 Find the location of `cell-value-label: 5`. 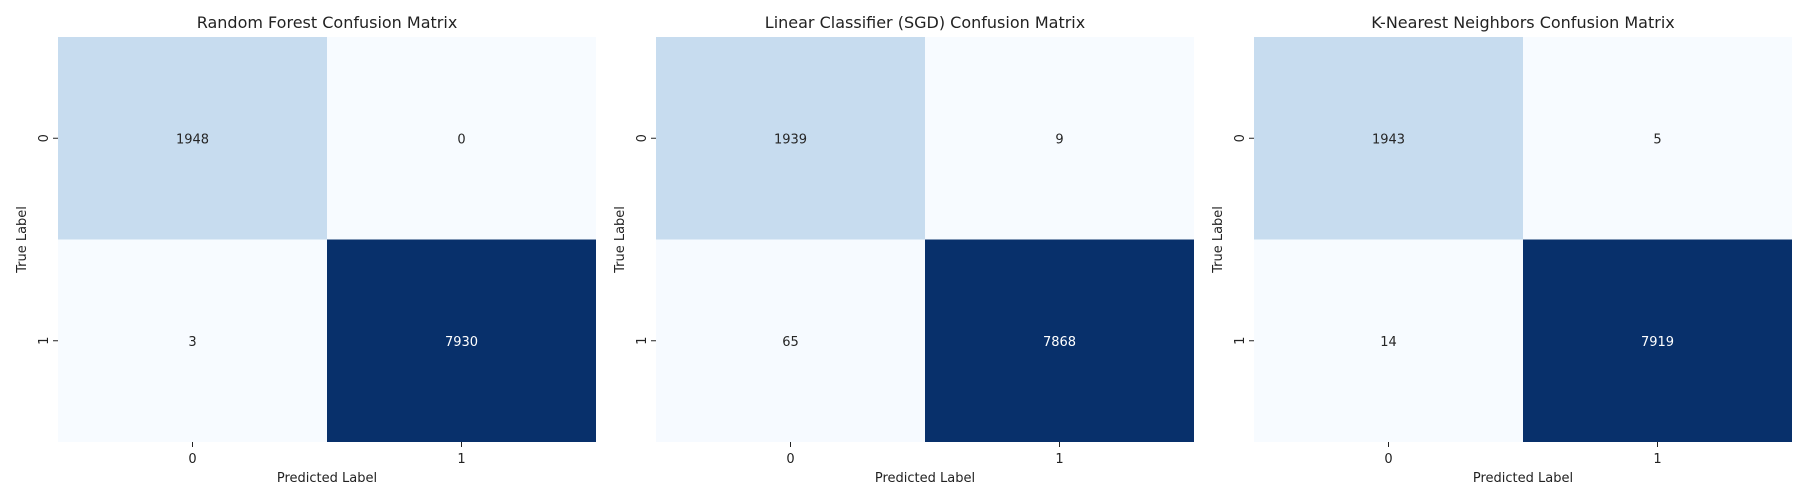

cell-value-label: 5 is located at coordinates (1657, 139).